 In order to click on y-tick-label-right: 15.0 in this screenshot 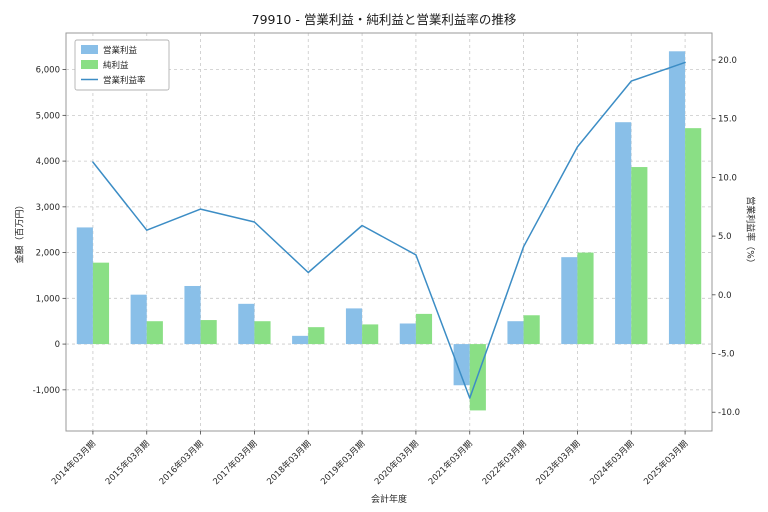, I will do `click(727, 120)`.